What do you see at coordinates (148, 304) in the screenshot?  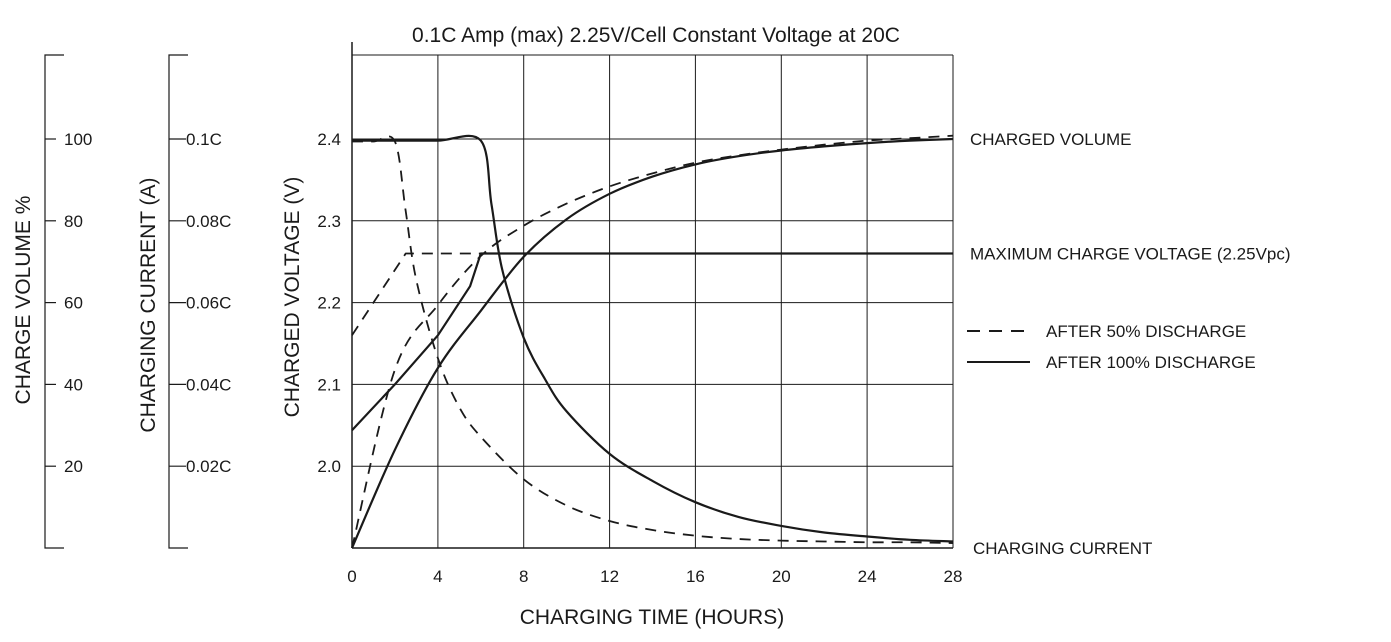 I see `charging-current-axis-label: CHARGING CURRENT (A)` at bounding box center [148, 304].